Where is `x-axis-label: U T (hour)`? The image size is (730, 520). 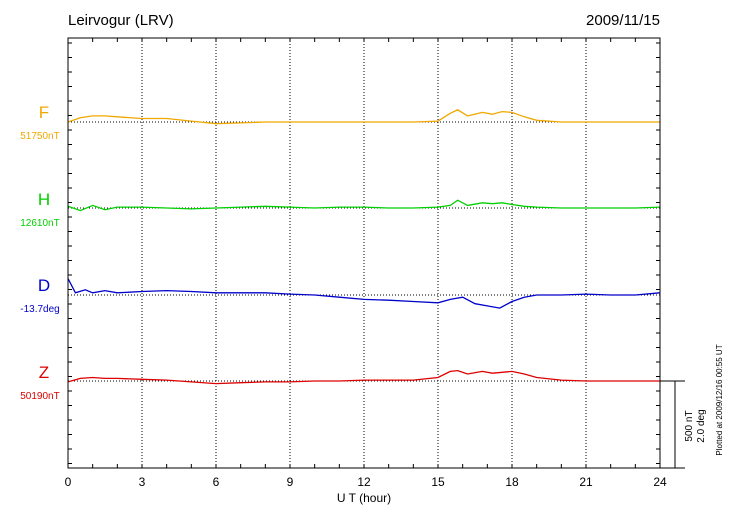 x-axis-label: U T (hour) is located at coordinates (364, 498).